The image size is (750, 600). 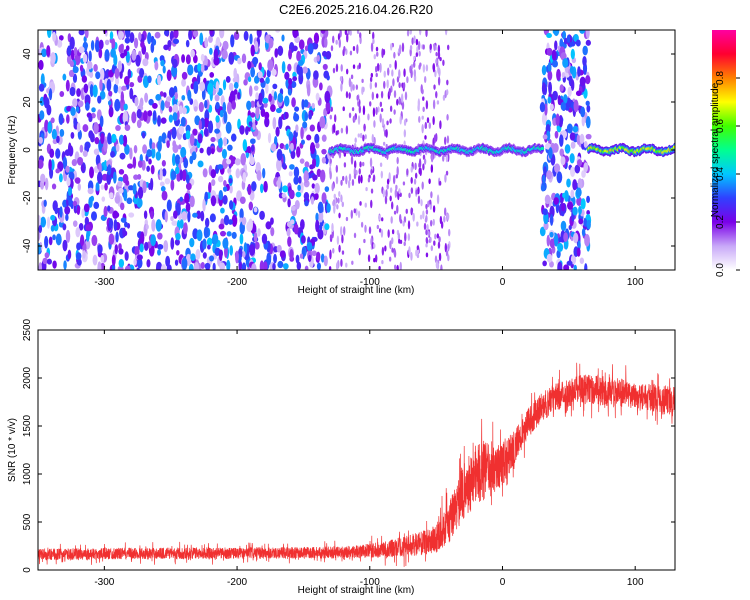 What do you see at coordinates (27, 377) in the screenshot?
I see `y-tick-label: 2000` at bounding box center [27, 377].